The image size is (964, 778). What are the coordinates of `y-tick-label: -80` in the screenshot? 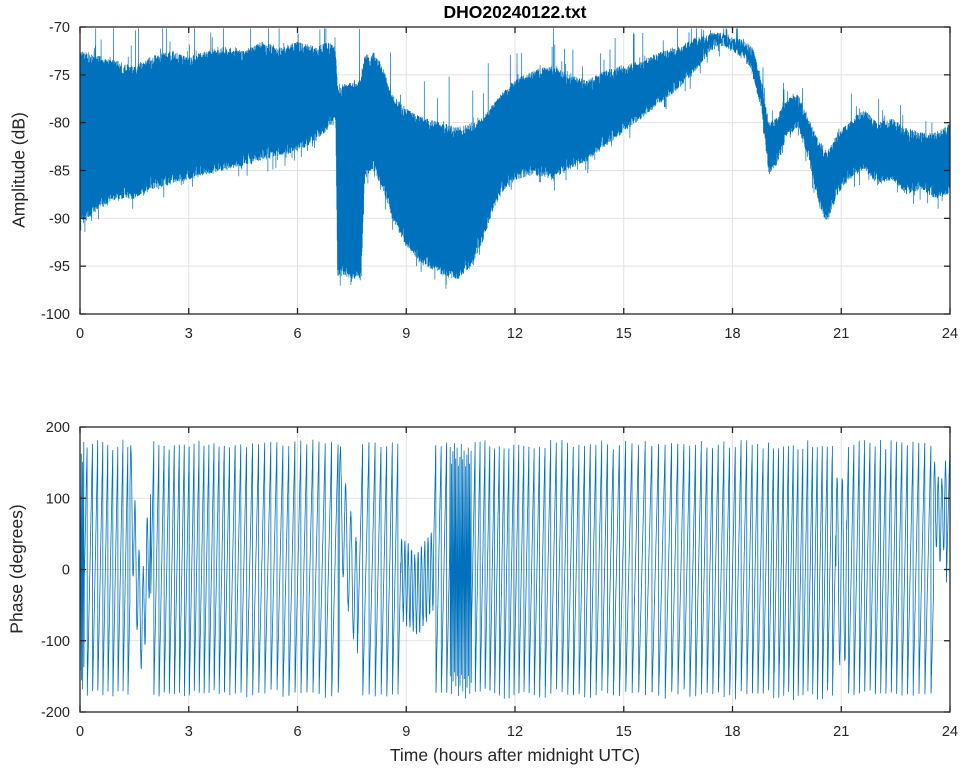 It's located at (59, 124).